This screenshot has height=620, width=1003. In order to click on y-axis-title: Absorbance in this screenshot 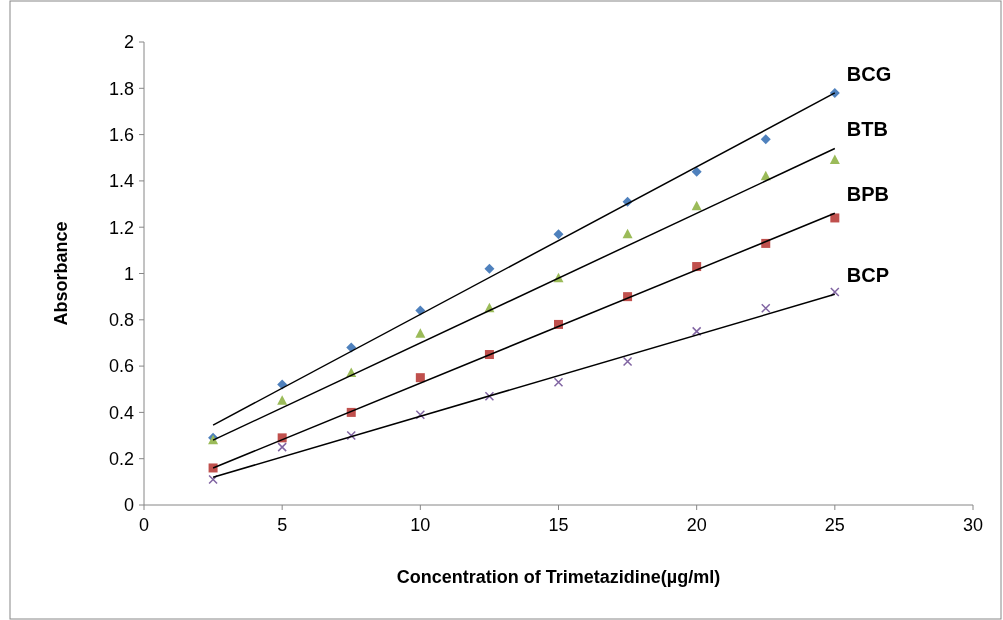, I will do `click(61, 273)`.